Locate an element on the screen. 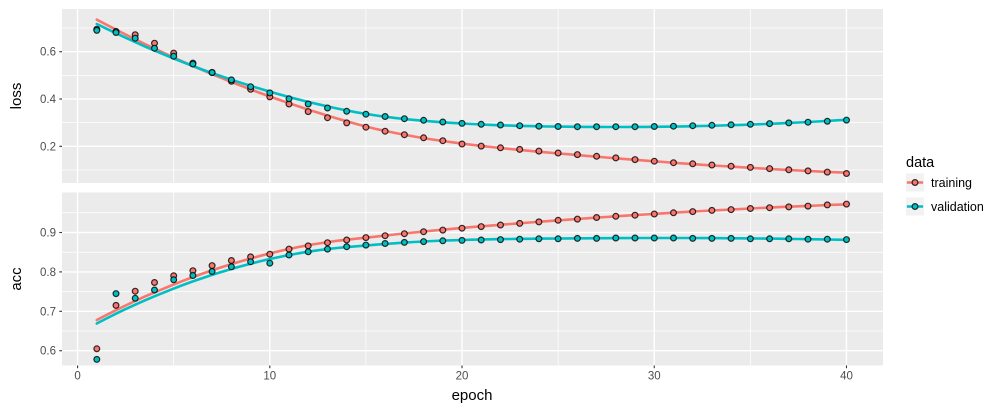 This screenshot has width=1000, height=413. x-tick-label: 0 is located at coordinates (77, 377).